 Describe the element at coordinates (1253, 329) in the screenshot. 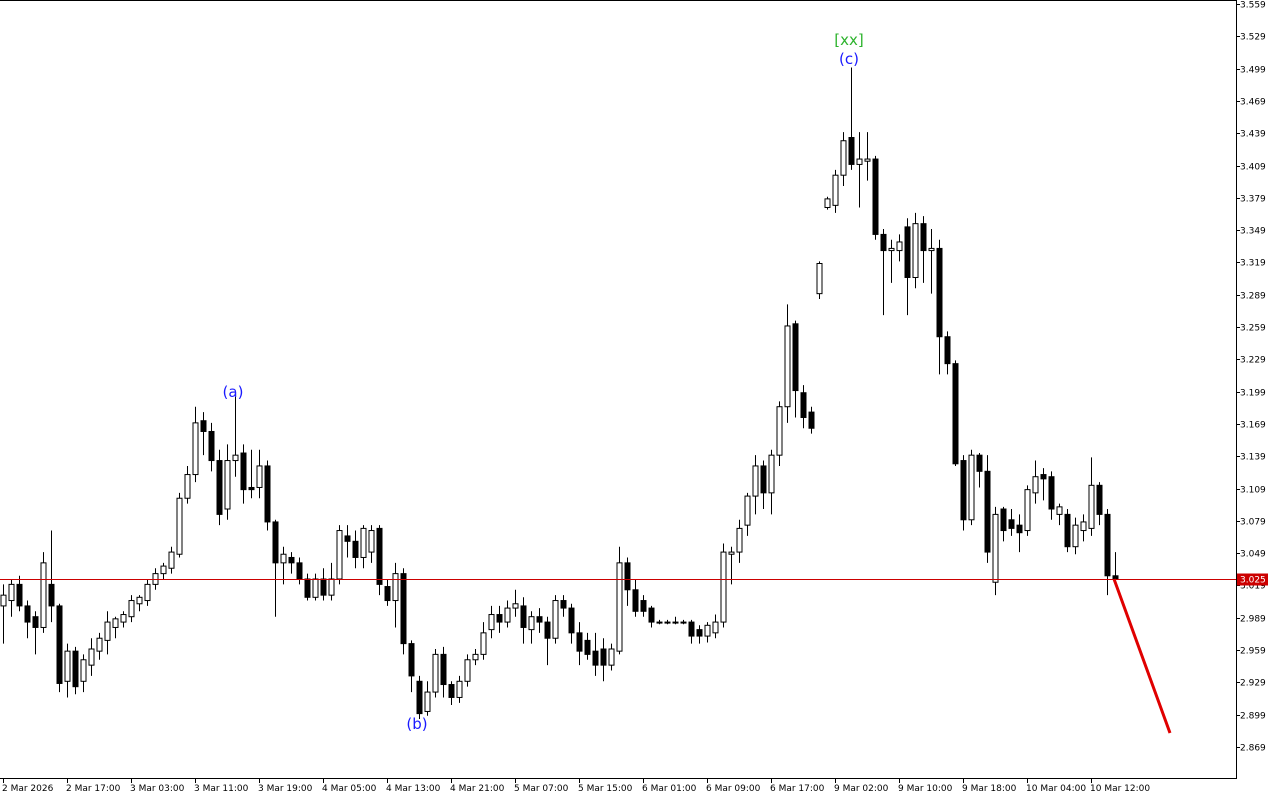

I see `y-tick-label: 3.259` at that location.